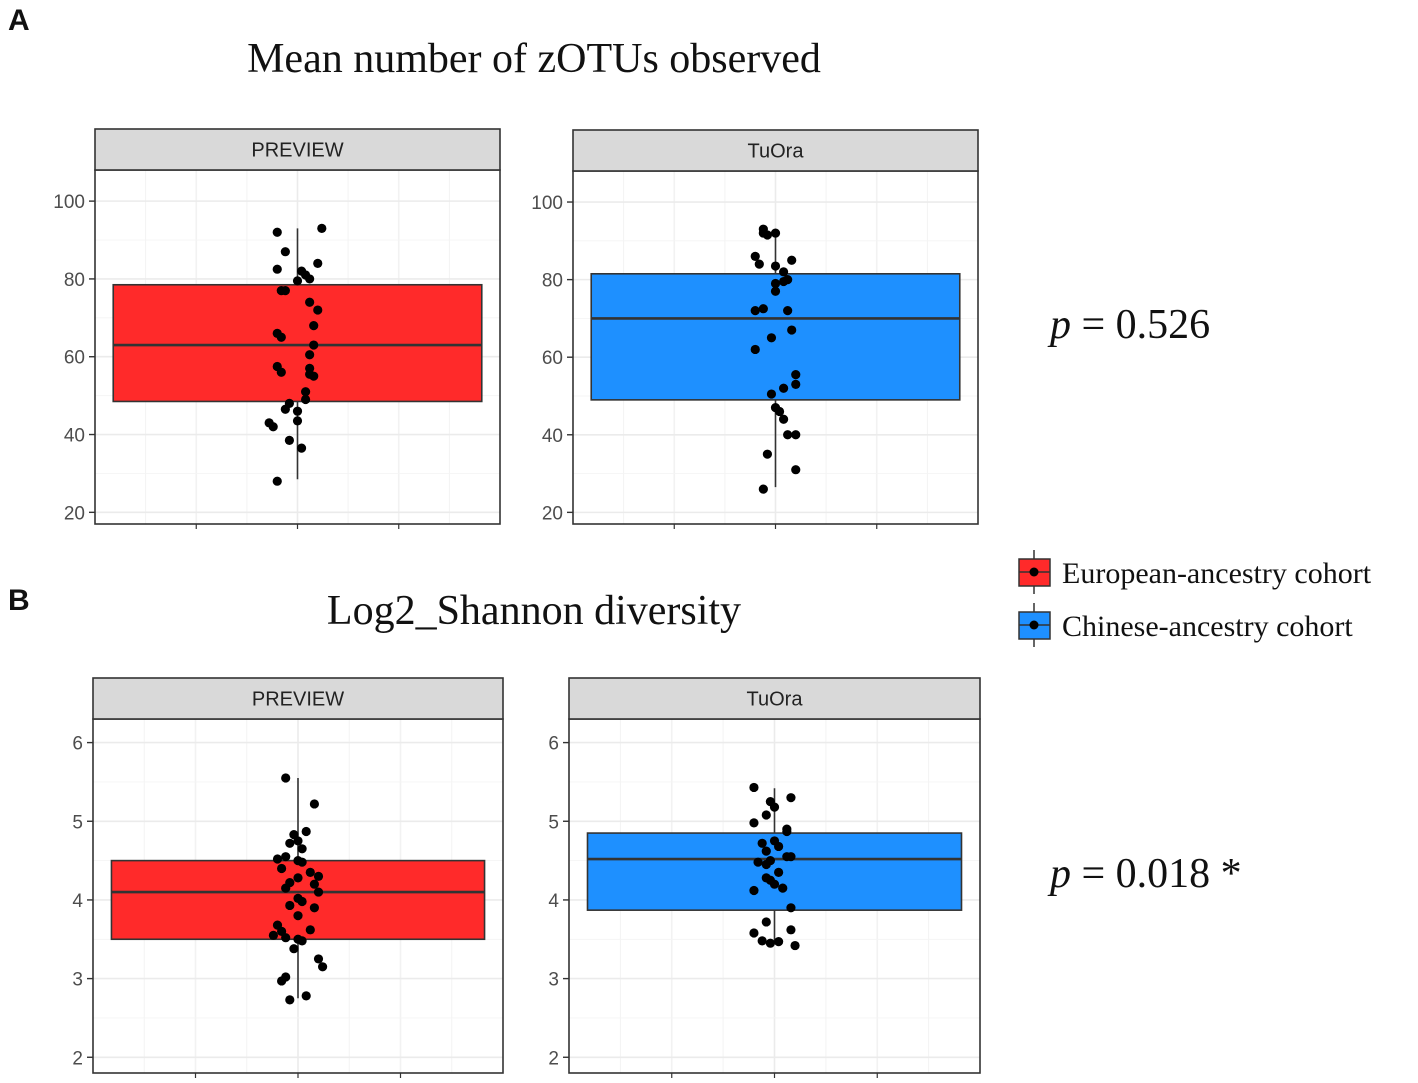 This screenshot has height=1083, width=1418. I want to click on legend-label: European-ancestry cohort, so click(1217, 573).